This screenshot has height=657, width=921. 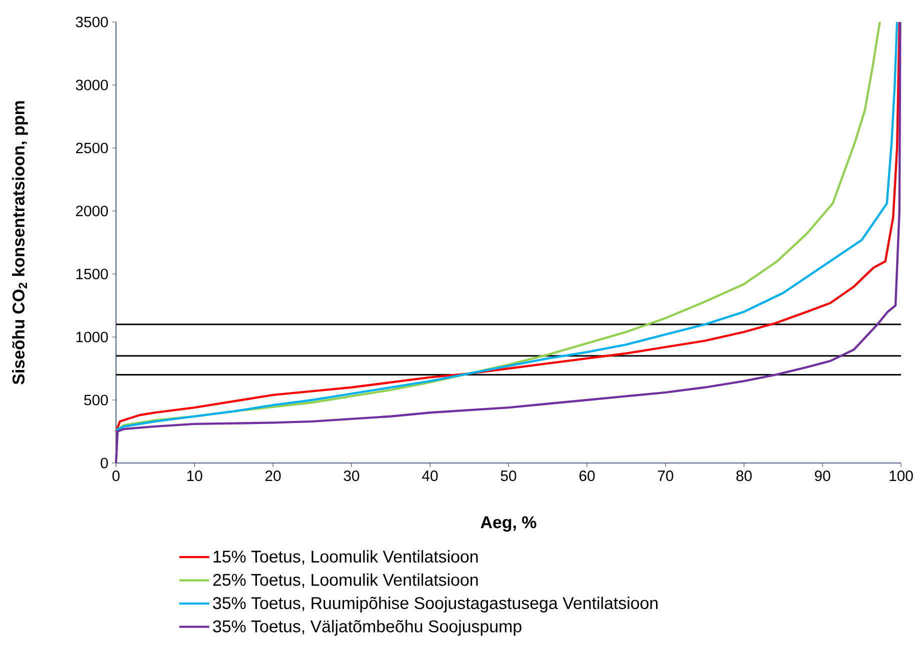 I want to click on x-tick-label: 100, so click(x=901, y=476).